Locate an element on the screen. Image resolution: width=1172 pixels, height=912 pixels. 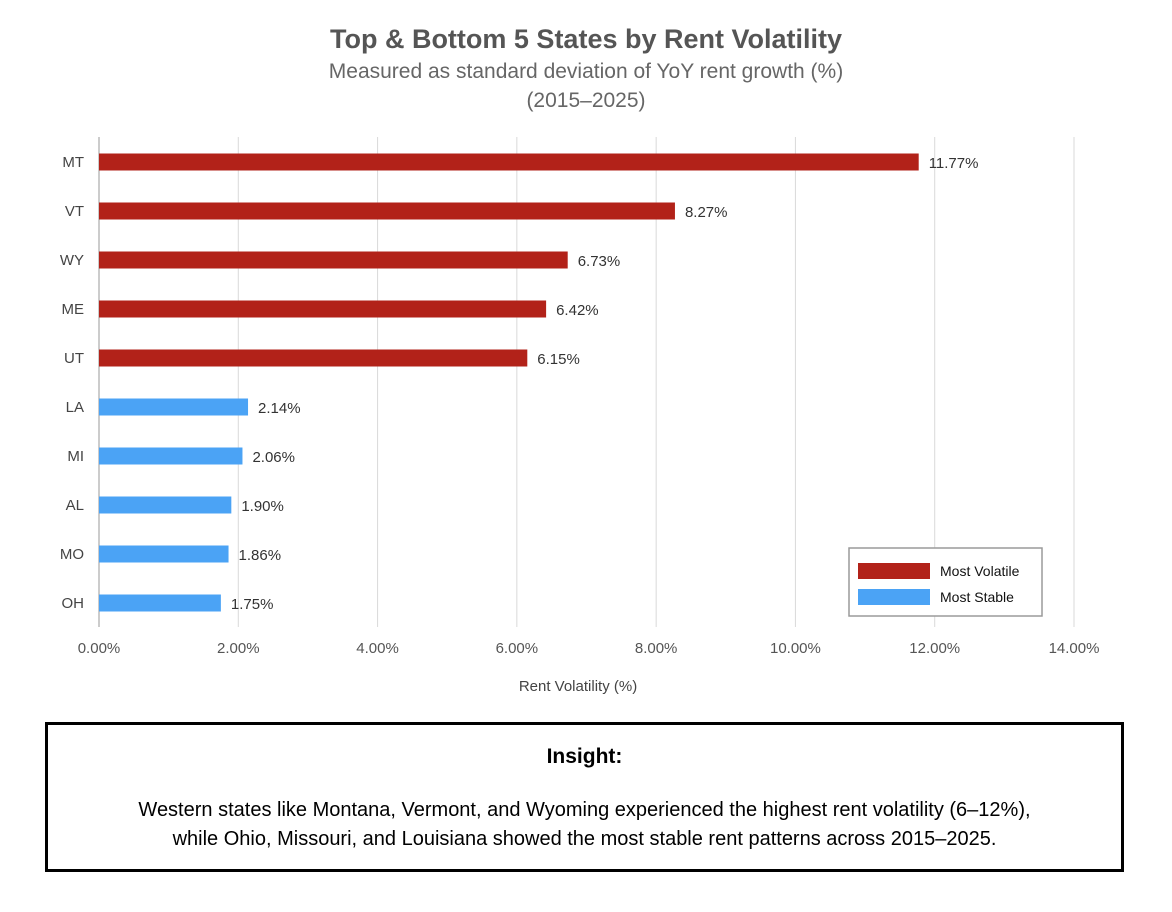
legend-box is located at coordinates (945, 582).